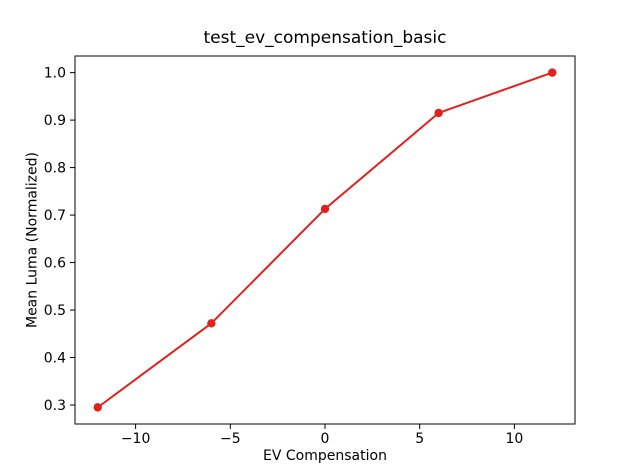  I want to click on y-tick-label: 1.0, so click(55, 74).